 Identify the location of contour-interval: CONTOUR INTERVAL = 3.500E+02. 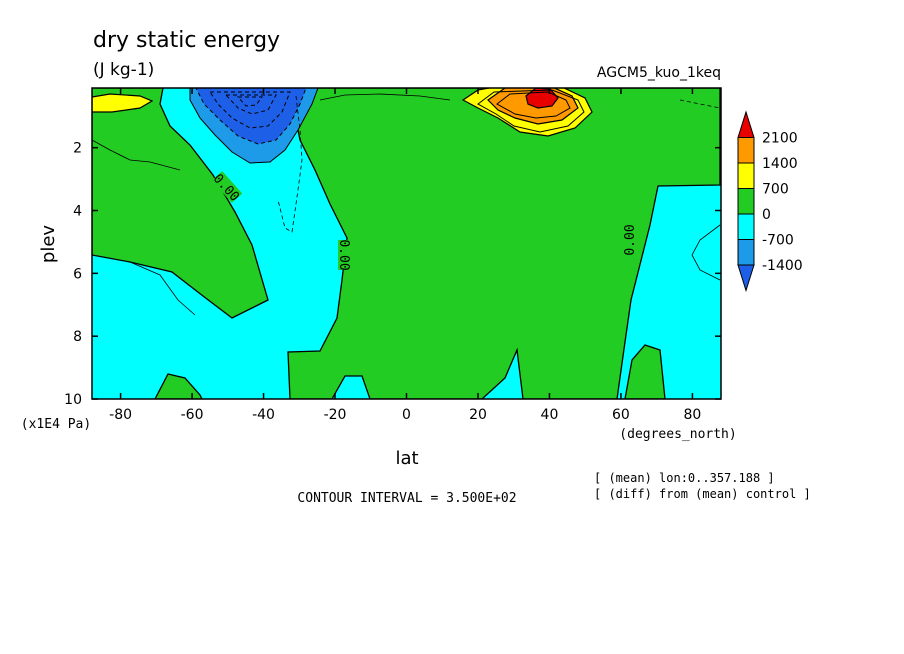
(406, 498).